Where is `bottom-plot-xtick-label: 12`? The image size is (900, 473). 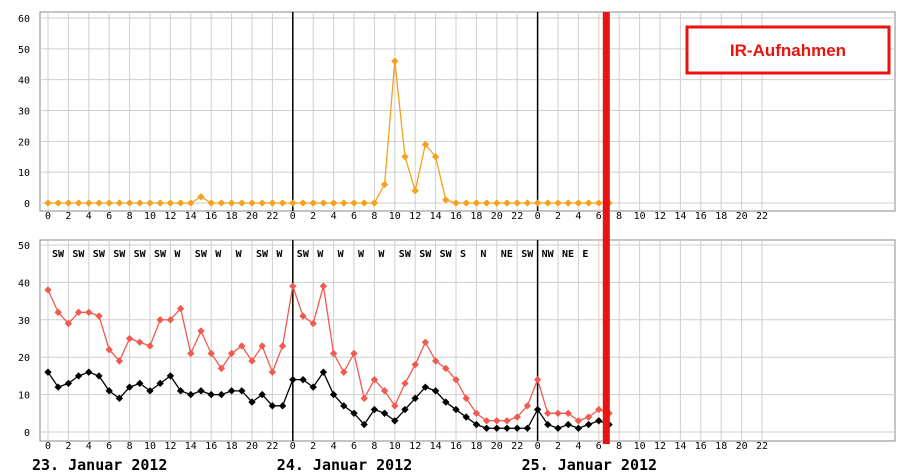
bottom-plot-xtick-label: 12 is located at coordinates (660, 446).